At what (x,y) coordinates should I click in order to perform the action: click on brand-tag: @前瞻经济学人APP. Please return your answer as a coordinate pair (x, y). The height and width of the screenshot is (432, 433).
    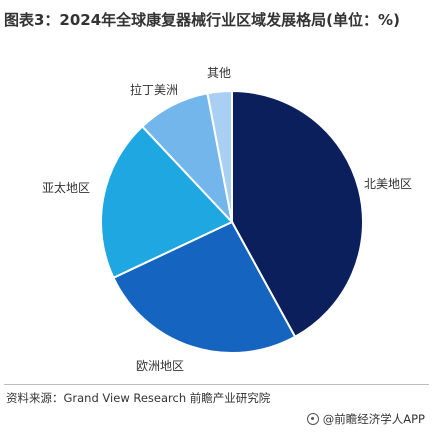
    Looking at the image, I should click on (365, 419).